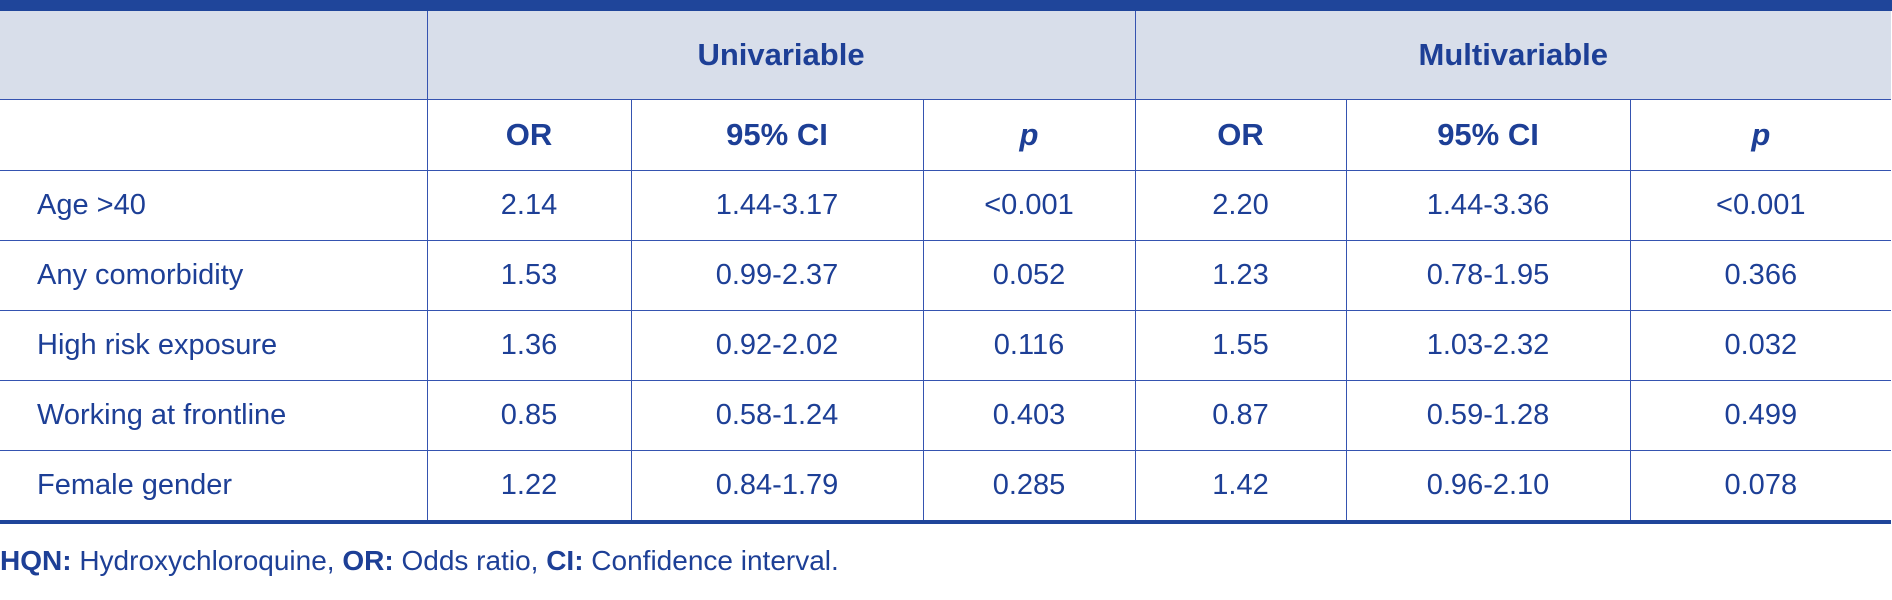 Image resolution: width=1892 pixels, height=600 pixels. I want to click on multi-or-cell: 0.87, so click(1240, 415).